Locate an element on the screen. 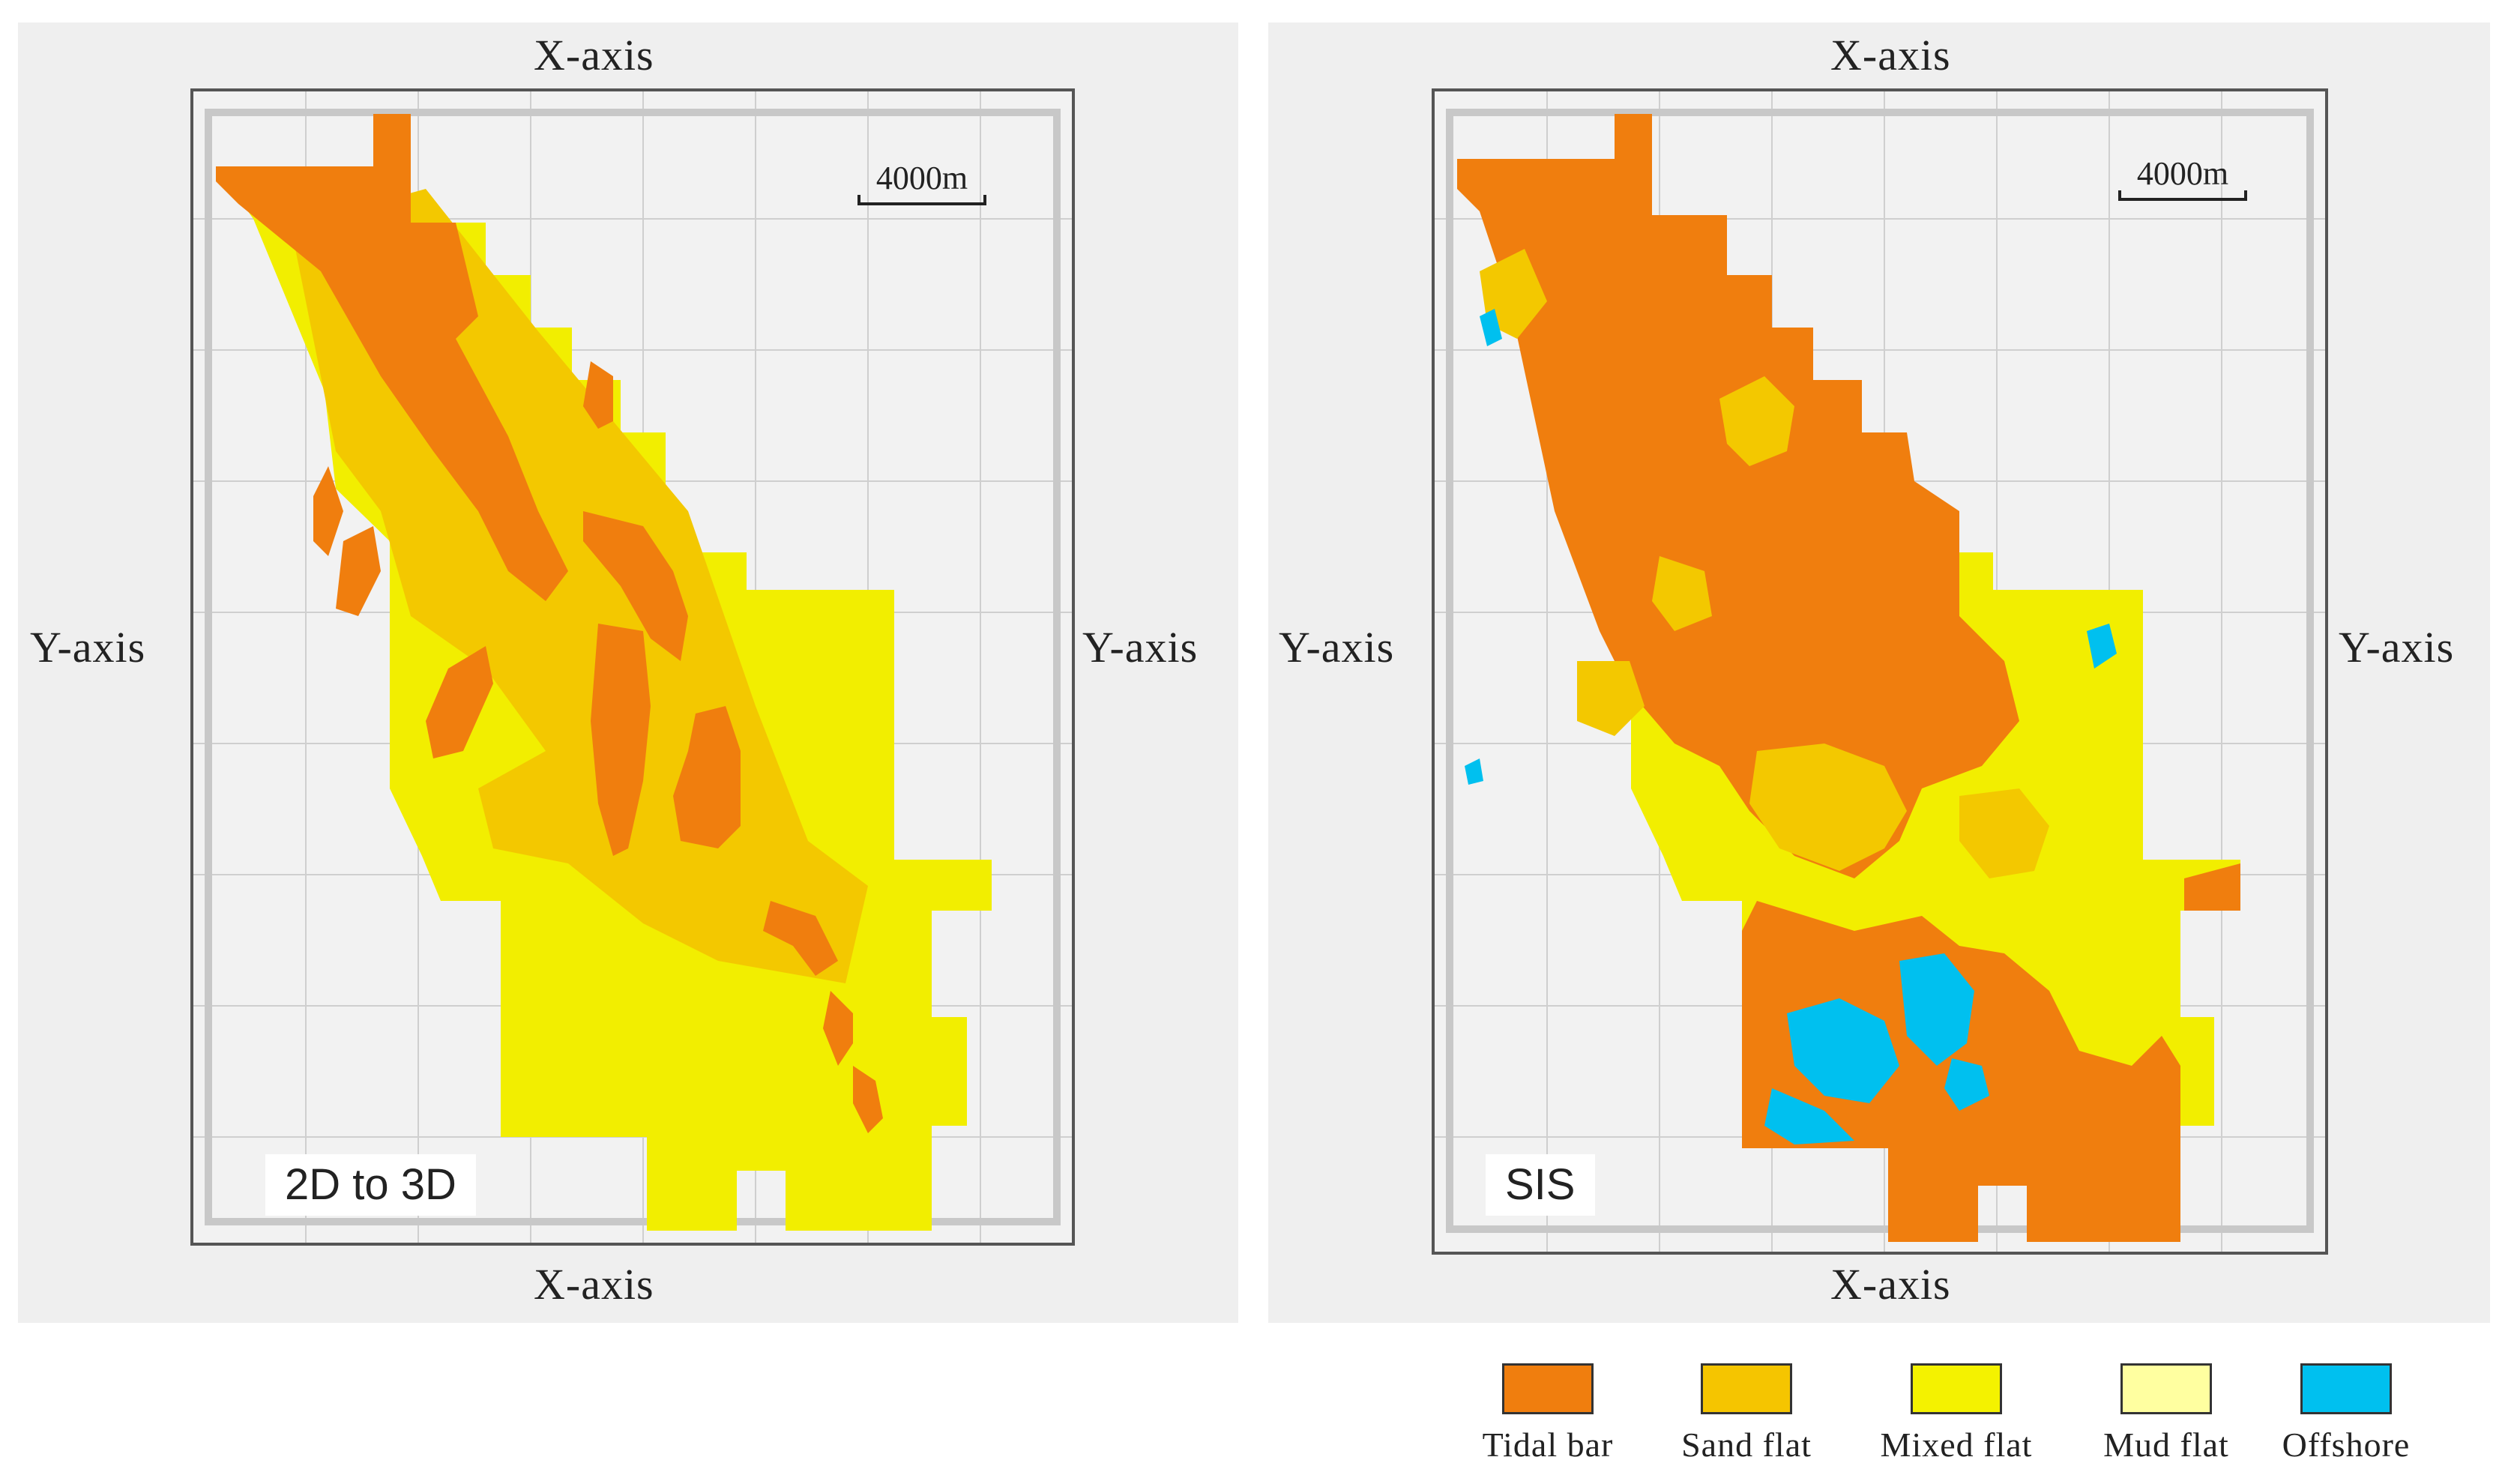 The image size is (2508, 1484). legend-item-mixed-flat: Mixed flat is located at coordinates (1956, 1412).